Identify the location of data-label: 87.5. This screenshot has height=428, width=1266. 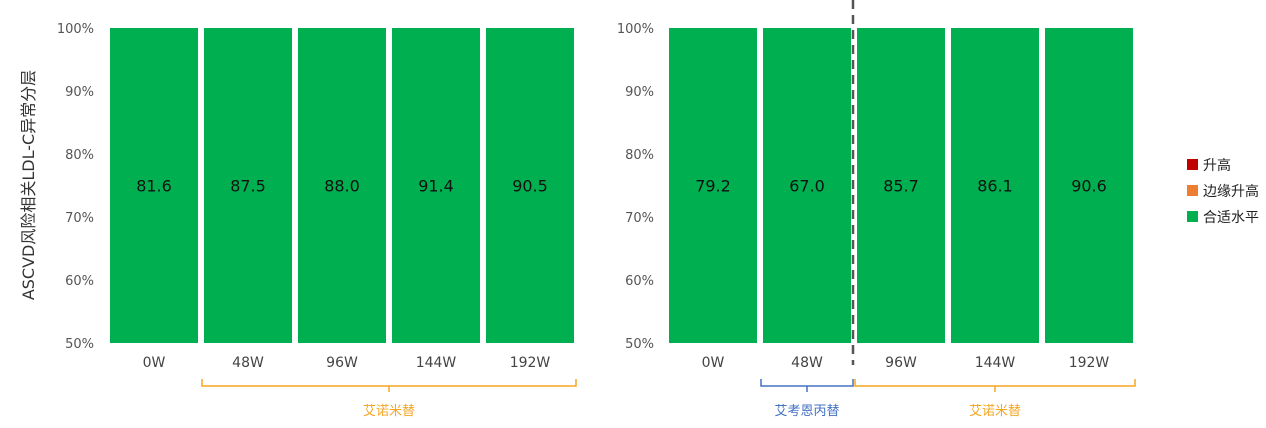
(248, 186).